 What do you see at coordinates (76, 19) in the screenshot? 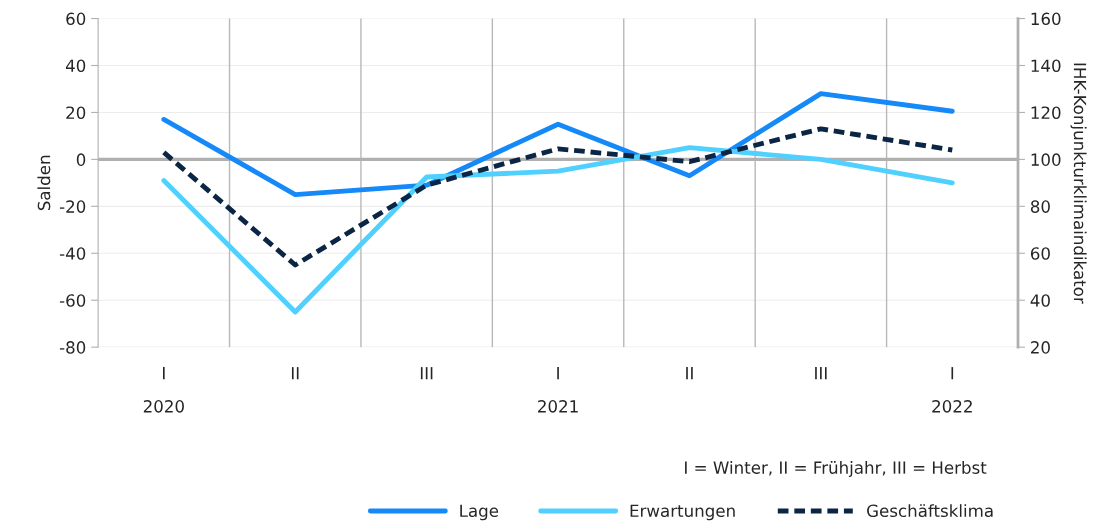
I see `y-tick-label: 60` at bounding box center [76, 19].